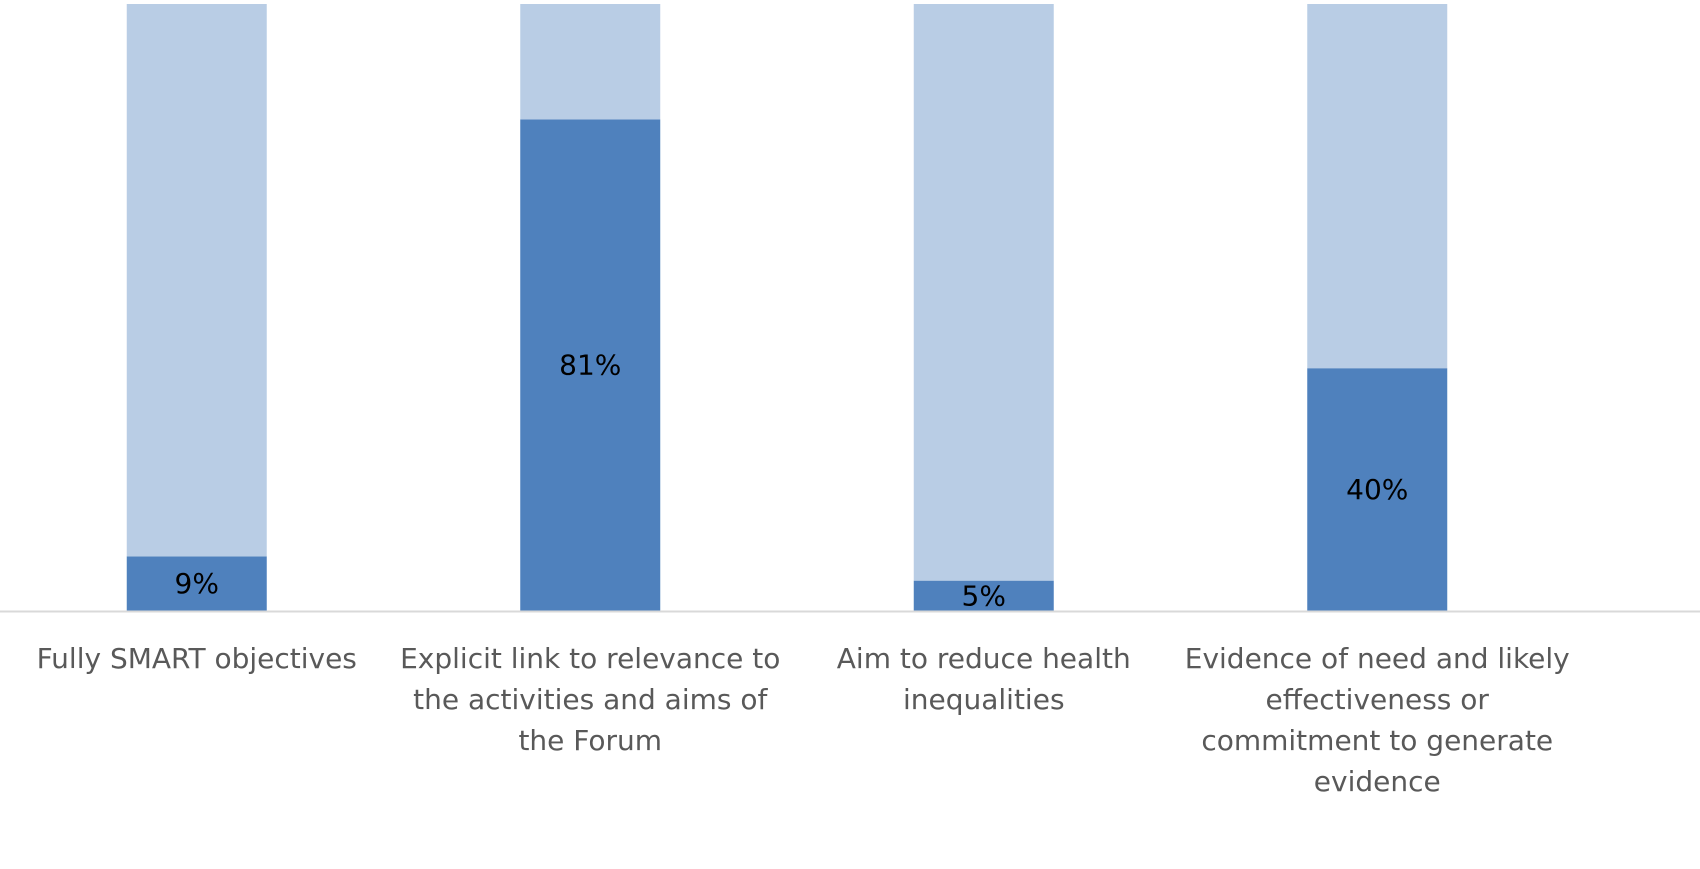  I want to click on data-label: 9%, so click(197, 583).